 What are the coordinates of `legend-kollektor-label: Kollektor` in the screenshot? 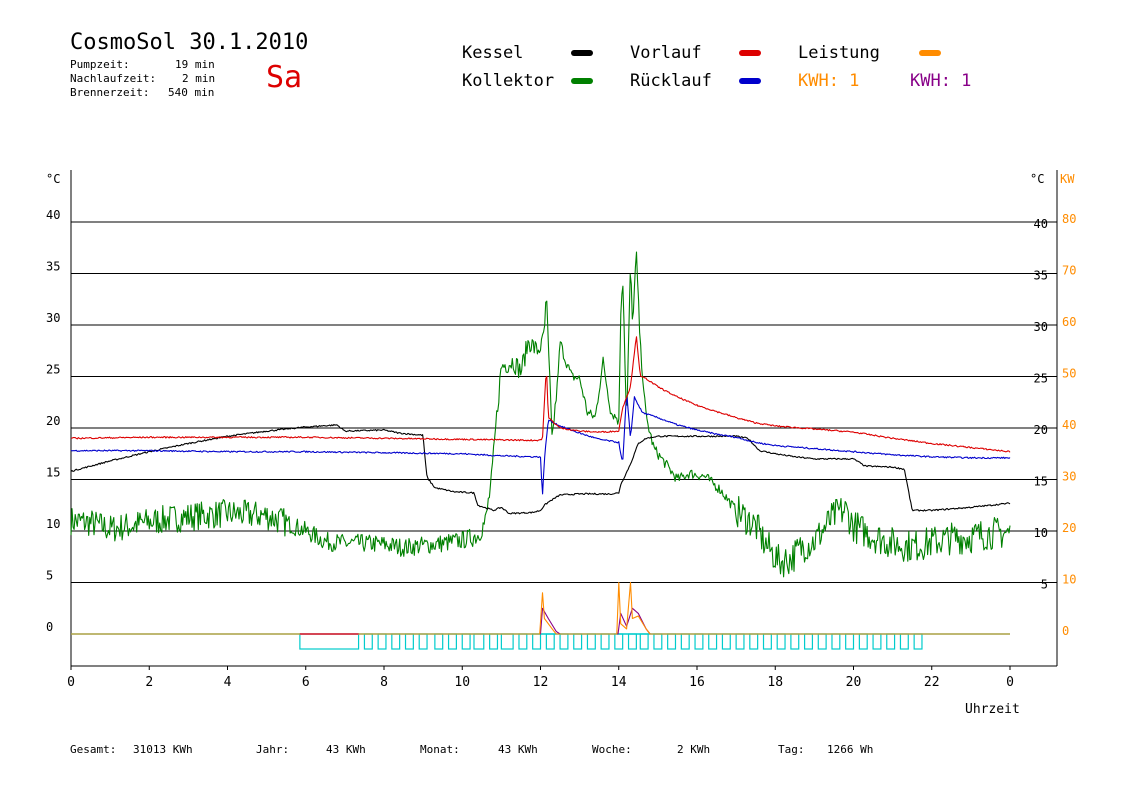 It's located at (508, 81).